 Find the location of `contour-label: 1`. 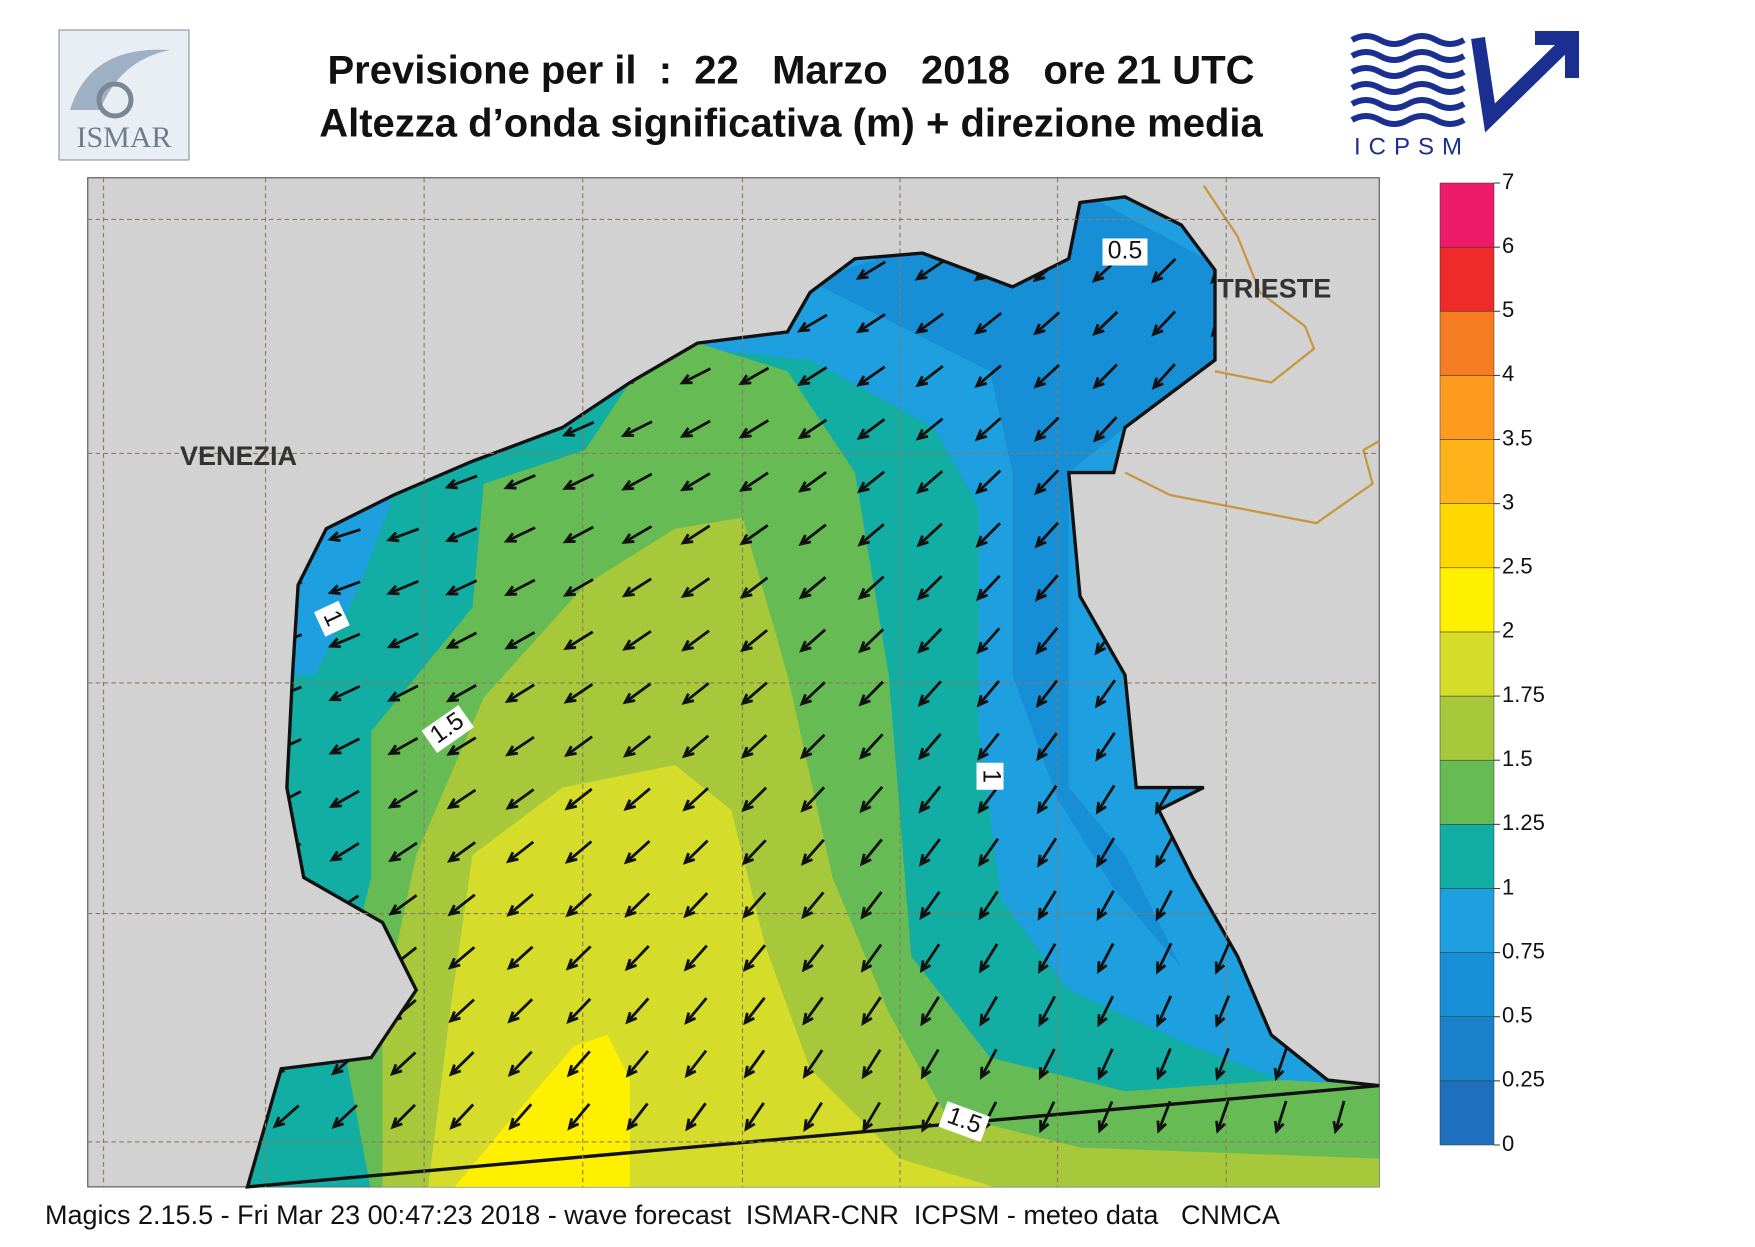

contour-label: 1 is located at coordinates (990, 776).